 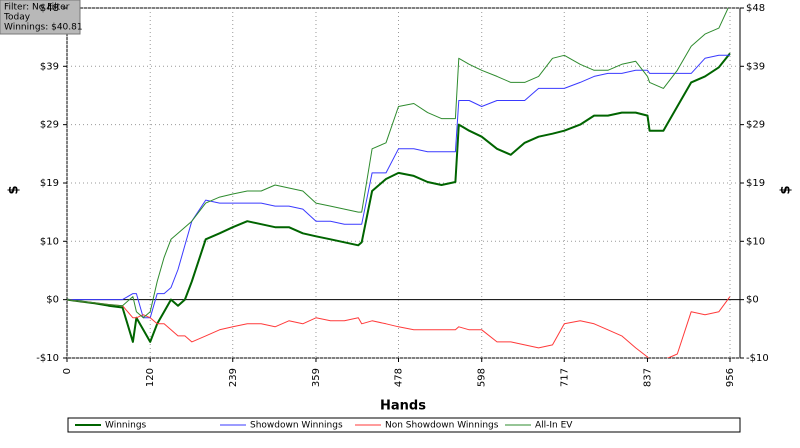 I want to click on y-axis-label: $, so click(x=14, y=189).